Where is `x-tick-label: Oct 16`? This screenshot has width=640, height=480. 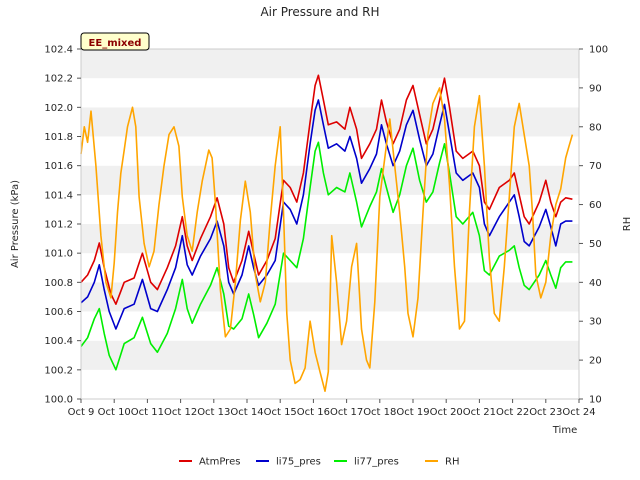 x-tick-label: Oct 16 is located at coordinates (313, 412).